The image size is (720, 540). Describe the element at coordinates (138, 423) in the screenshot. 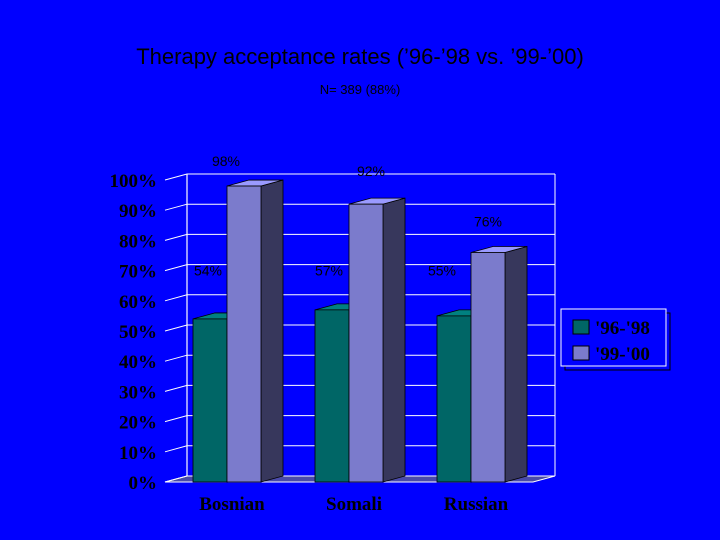

I see `y-tick-label: 20%` at that location.